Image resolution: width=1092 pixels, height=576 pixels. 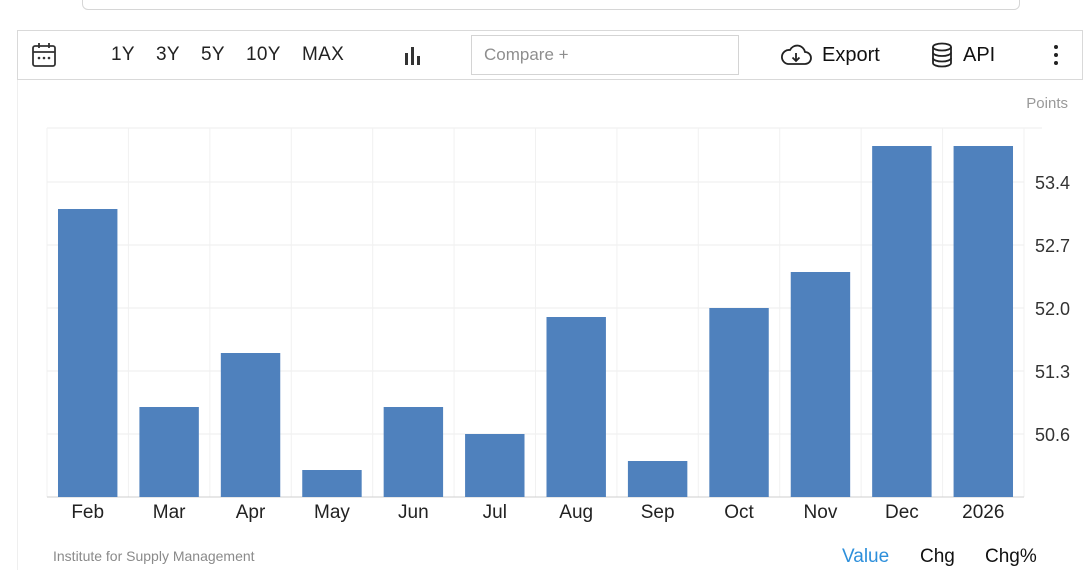 I want to click on top-panel-edge, so click(x=551, y=5).